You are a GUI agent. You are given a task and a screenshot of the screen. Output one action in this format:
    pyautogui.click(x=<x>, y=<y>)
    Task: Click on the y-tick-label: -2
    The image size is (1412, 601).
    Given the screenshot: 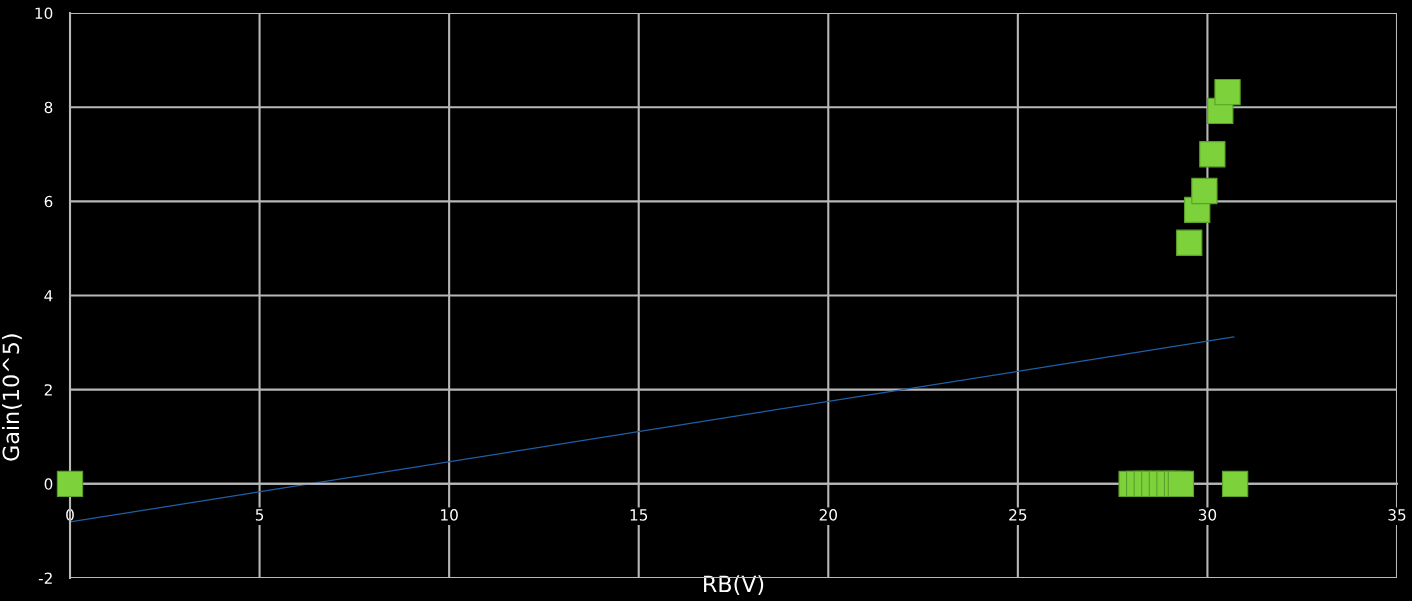 What is the action you would take?
    pyautogui.click(x=45, y=578)
    